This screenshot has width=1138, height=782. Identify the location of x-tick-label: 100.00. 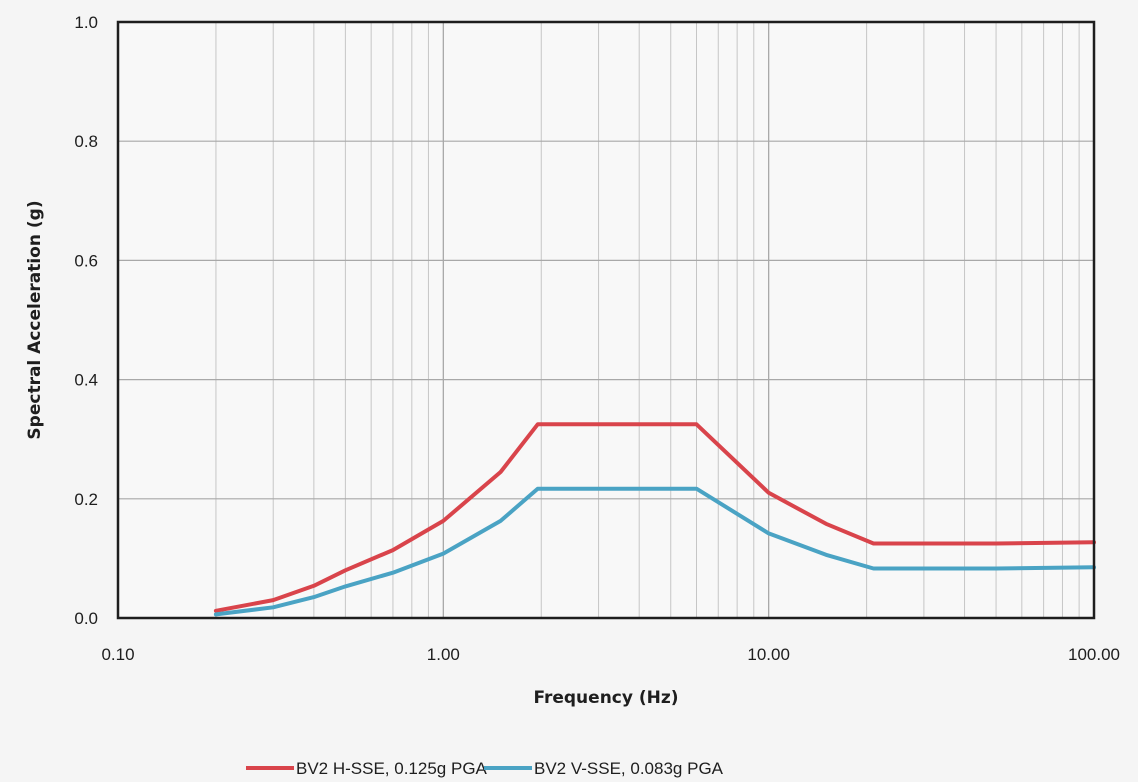
(1094, 654).